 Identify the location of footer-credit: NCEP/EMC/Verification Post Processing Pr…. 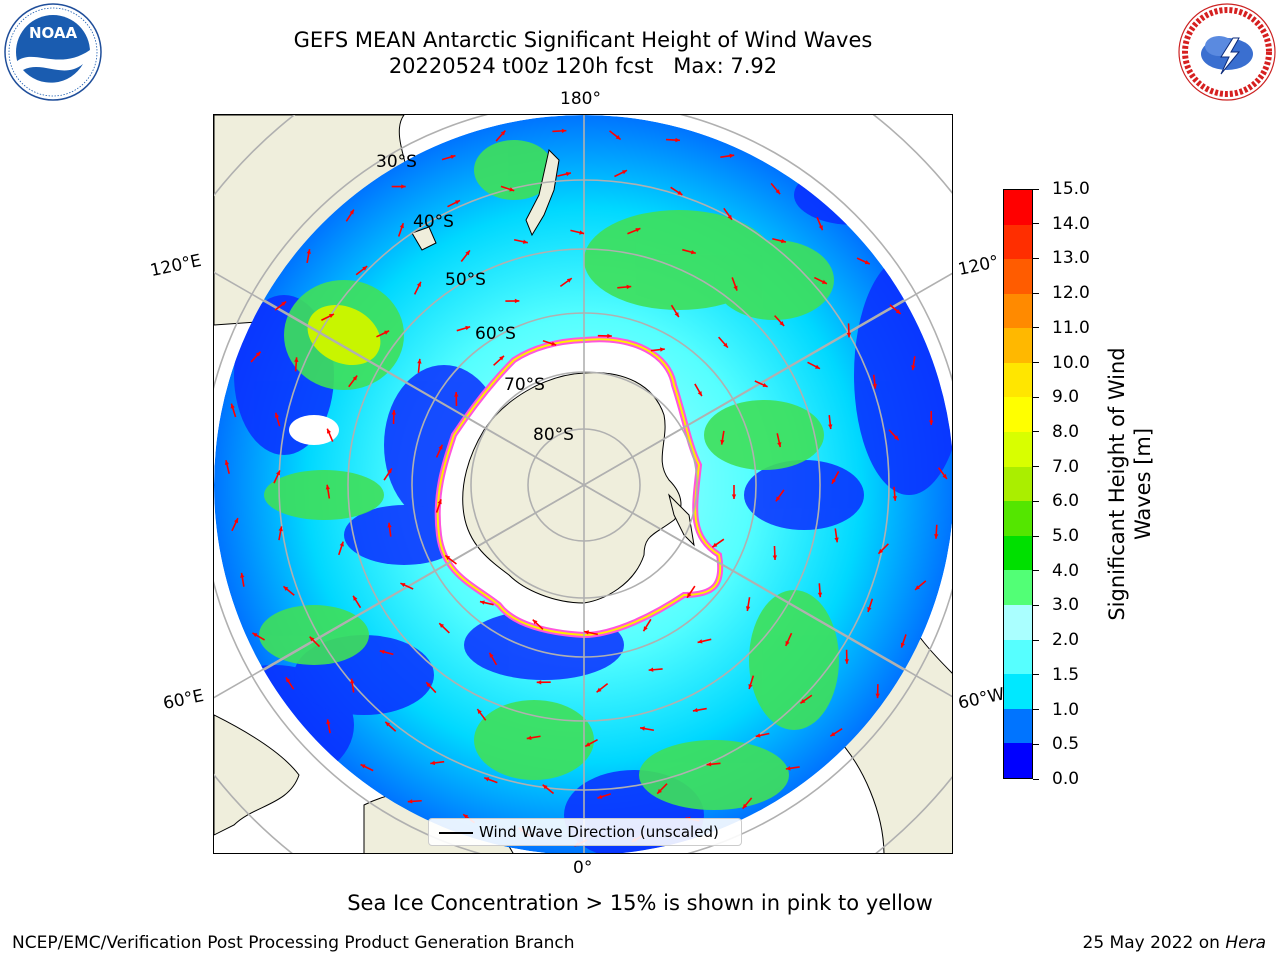
(293, 943).